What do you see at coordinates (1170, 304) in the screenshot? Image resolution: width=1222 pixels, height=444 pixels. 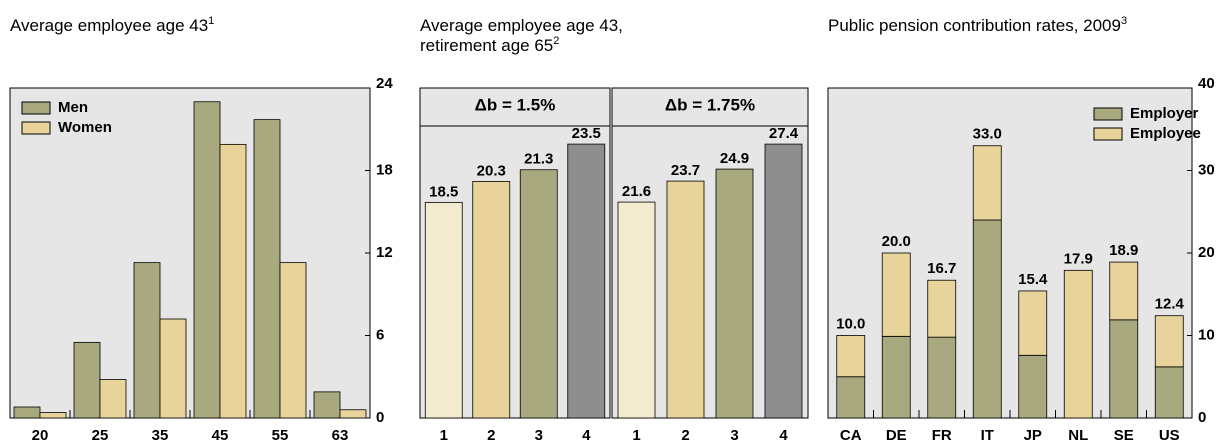 I see `total-label: 12.4` at bounding box center [1170, 304].